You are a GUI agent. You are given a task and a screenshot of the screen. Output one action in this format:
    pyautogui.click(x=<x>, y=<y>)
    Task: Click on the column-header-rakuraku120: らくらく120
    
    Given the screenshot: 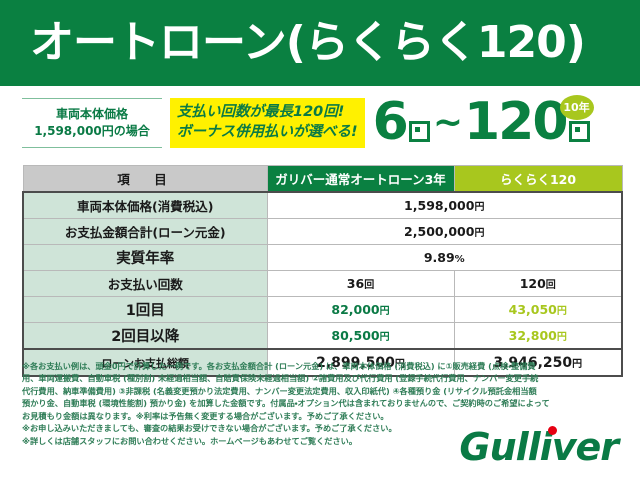 What is the action you would take?
    pyautogui.click(x=538, y=179)
    